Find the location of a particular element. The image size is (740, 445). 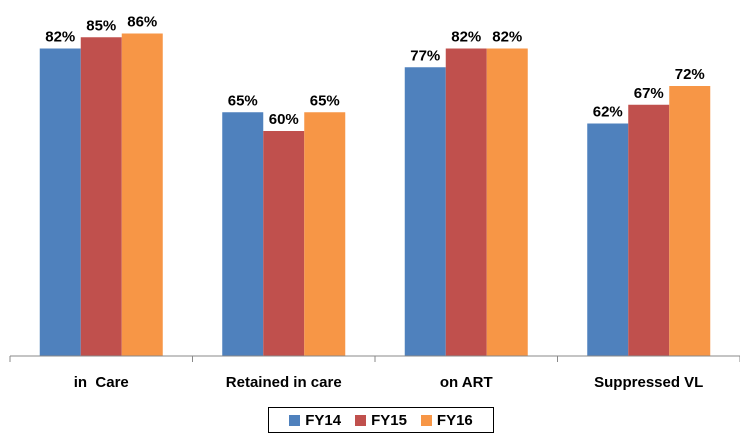

legend-item-fy16: FY16 is located at coordinates (446, 420).